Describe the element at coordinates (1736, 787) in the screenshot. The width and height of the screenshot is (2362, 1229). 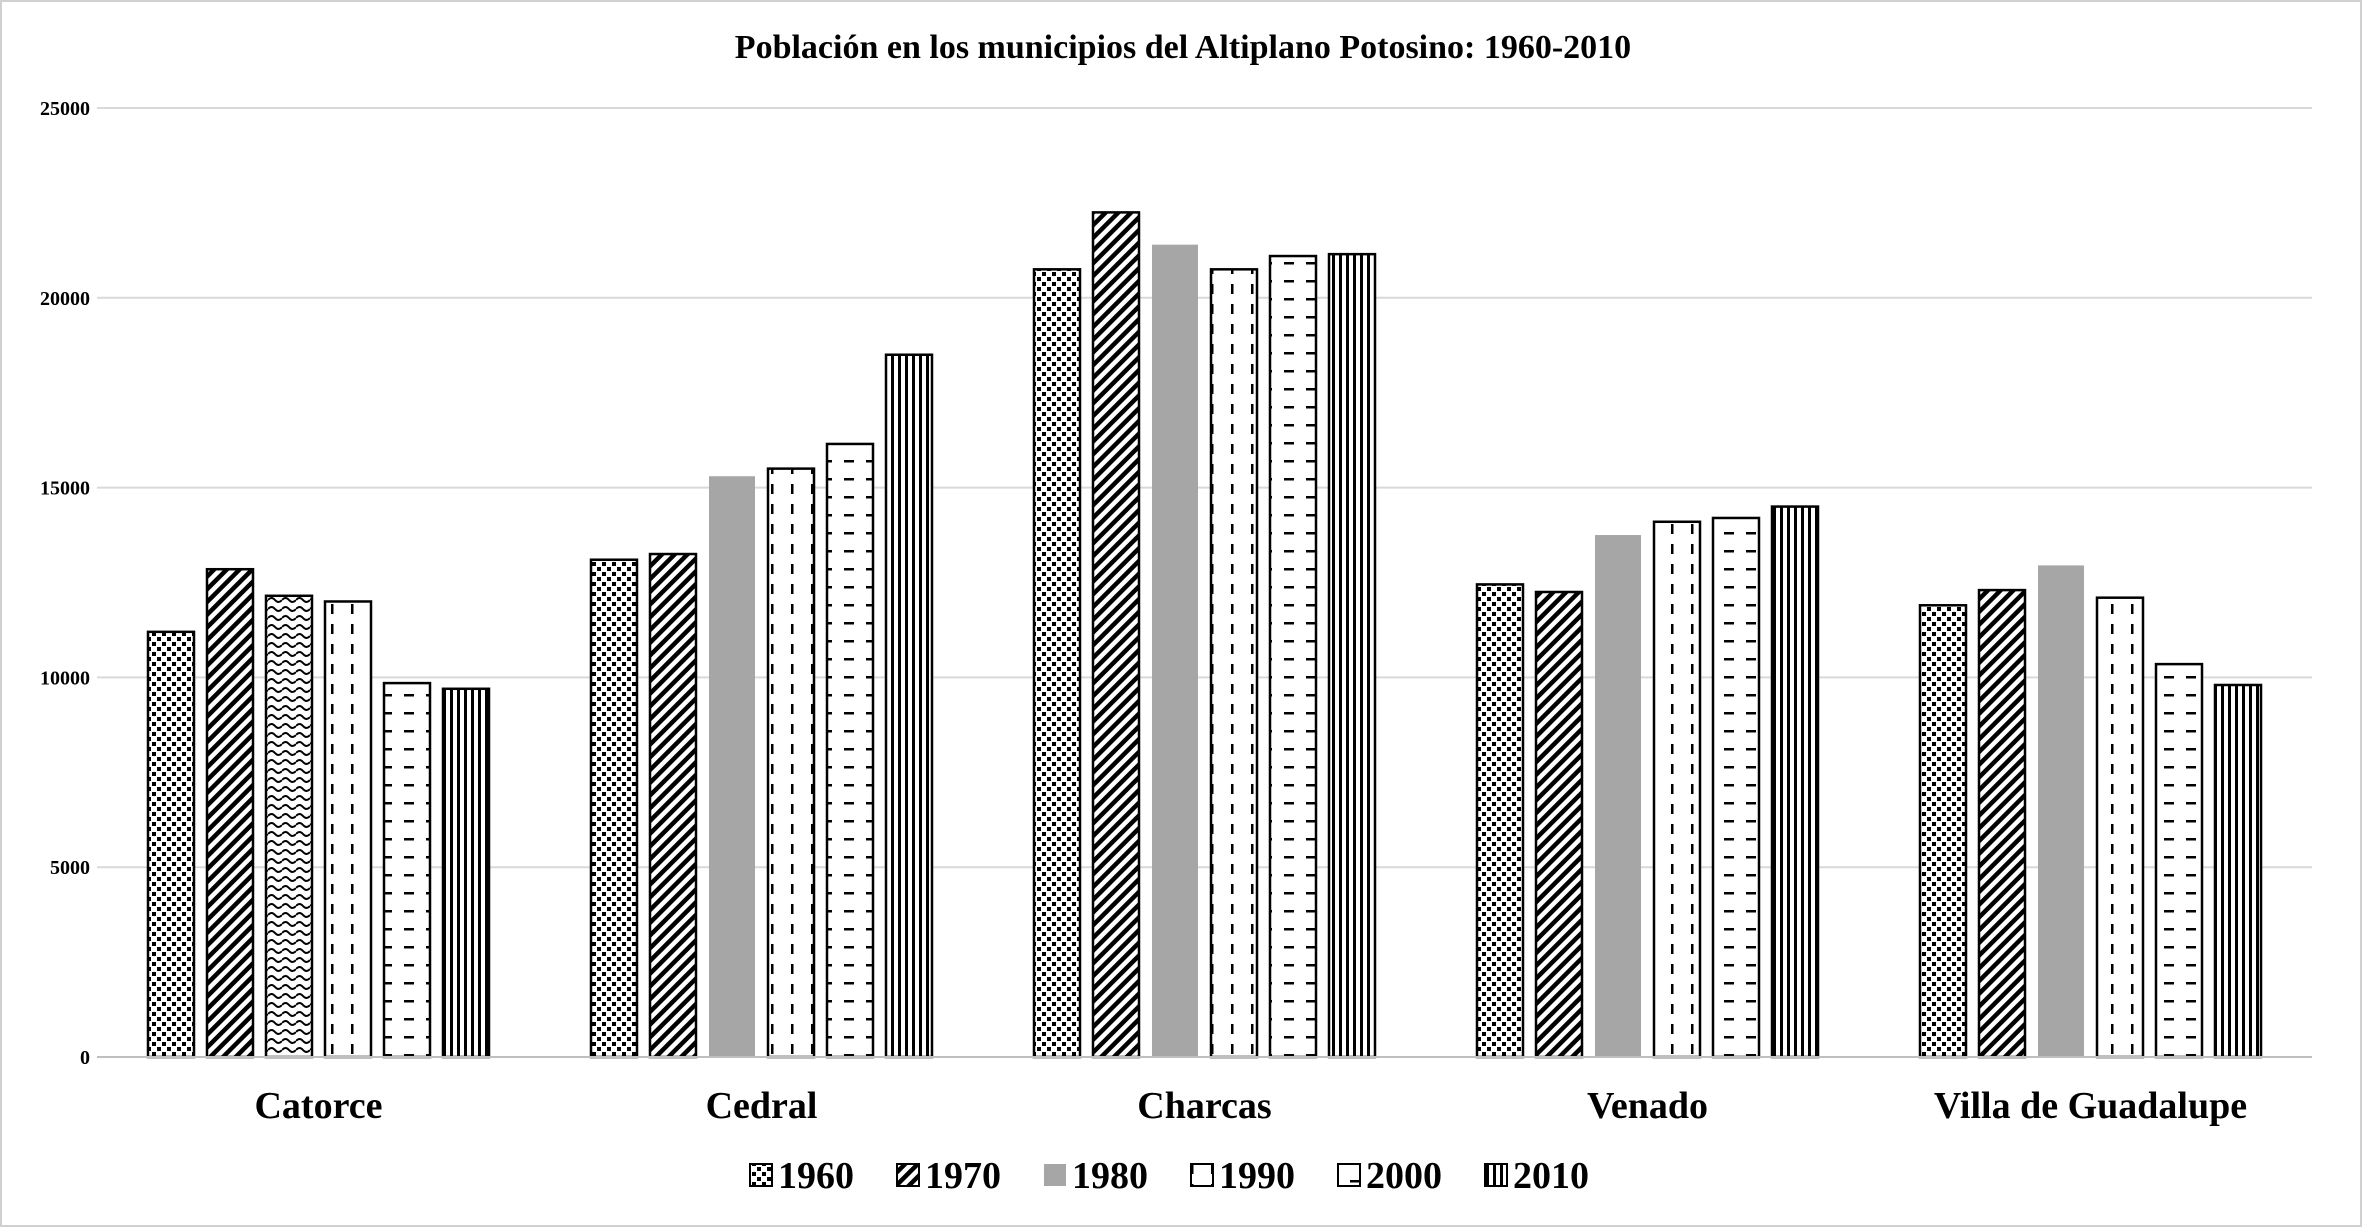
I see `bar-venado-2000` at that location.